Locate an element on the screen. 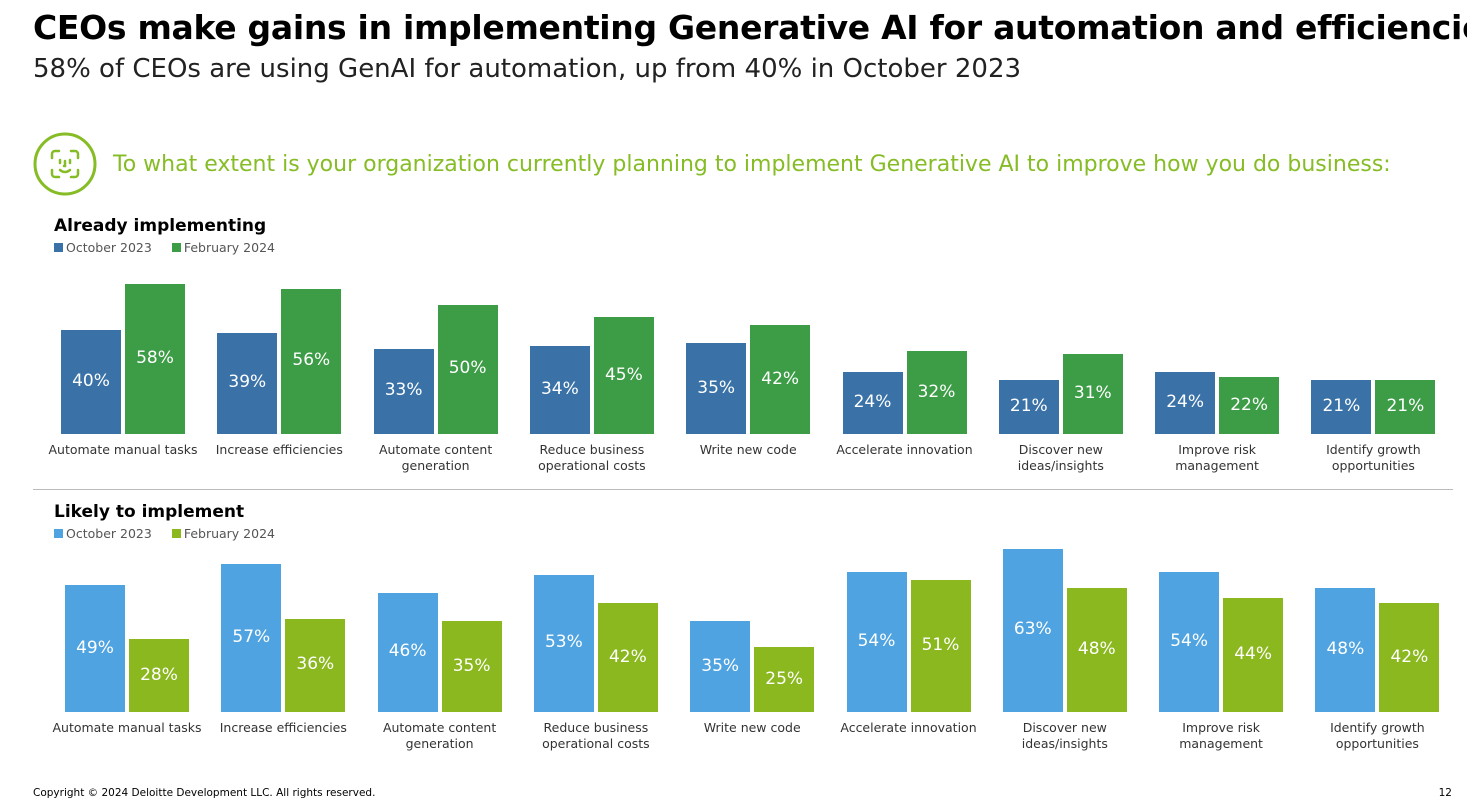 This screenshot has width=1467, height=810. legend-item-february-2024: February 2024 is located at coordinates (223, 533).